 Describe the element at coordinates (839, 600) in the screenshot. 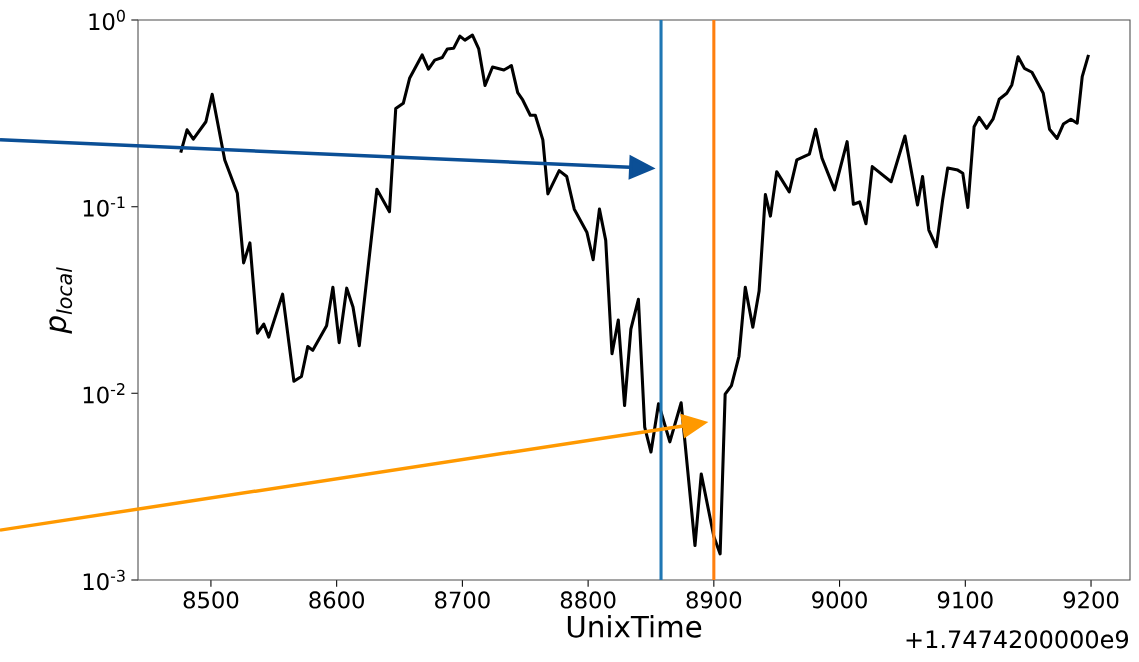

I see `x-tick-label: 9000` at that location.